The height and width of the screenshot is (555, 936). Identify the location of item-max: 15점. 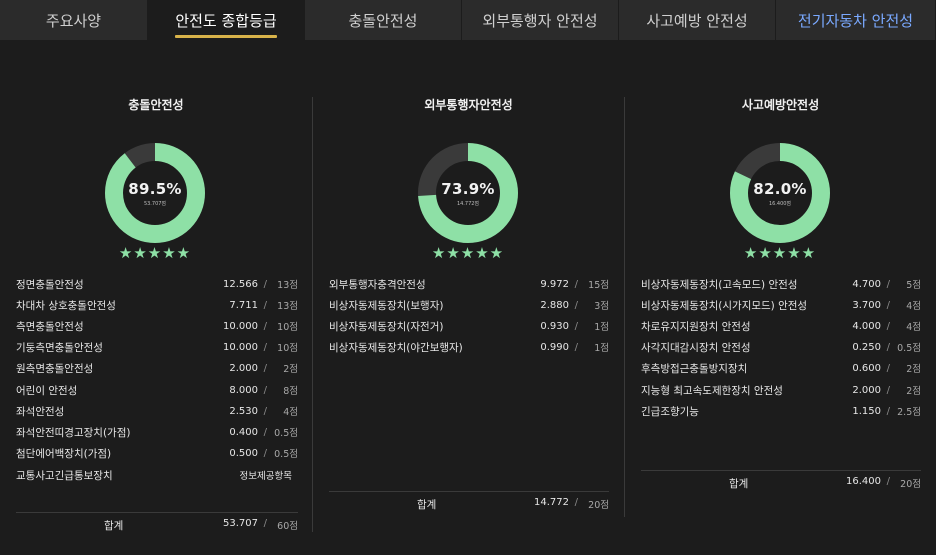
(598, 285).